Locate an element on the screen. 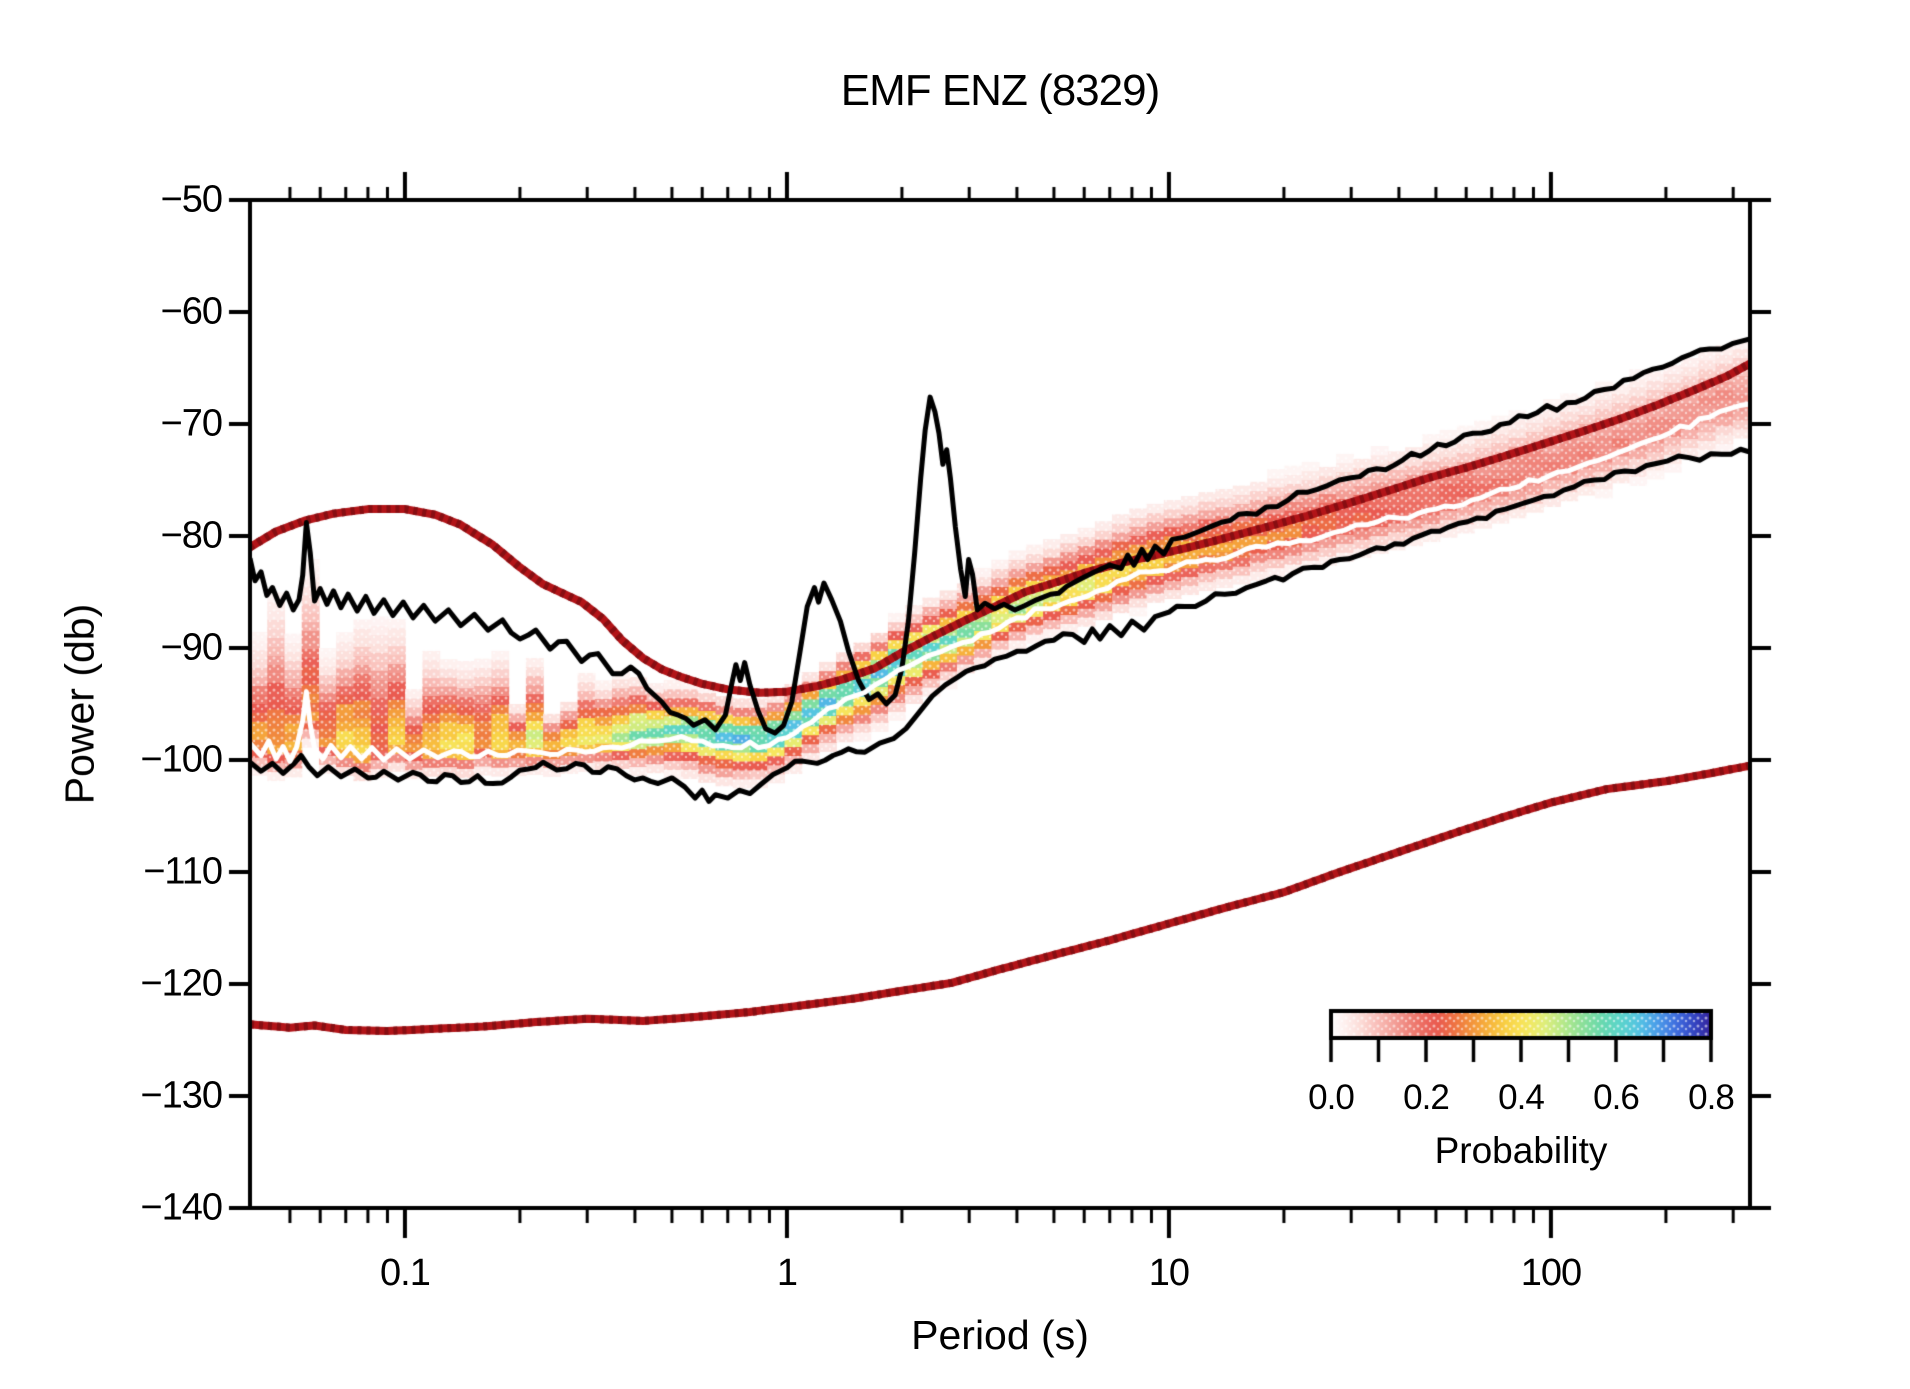  colorbar-tick-label: 0.4 is located at coordinates (1521, 1097).